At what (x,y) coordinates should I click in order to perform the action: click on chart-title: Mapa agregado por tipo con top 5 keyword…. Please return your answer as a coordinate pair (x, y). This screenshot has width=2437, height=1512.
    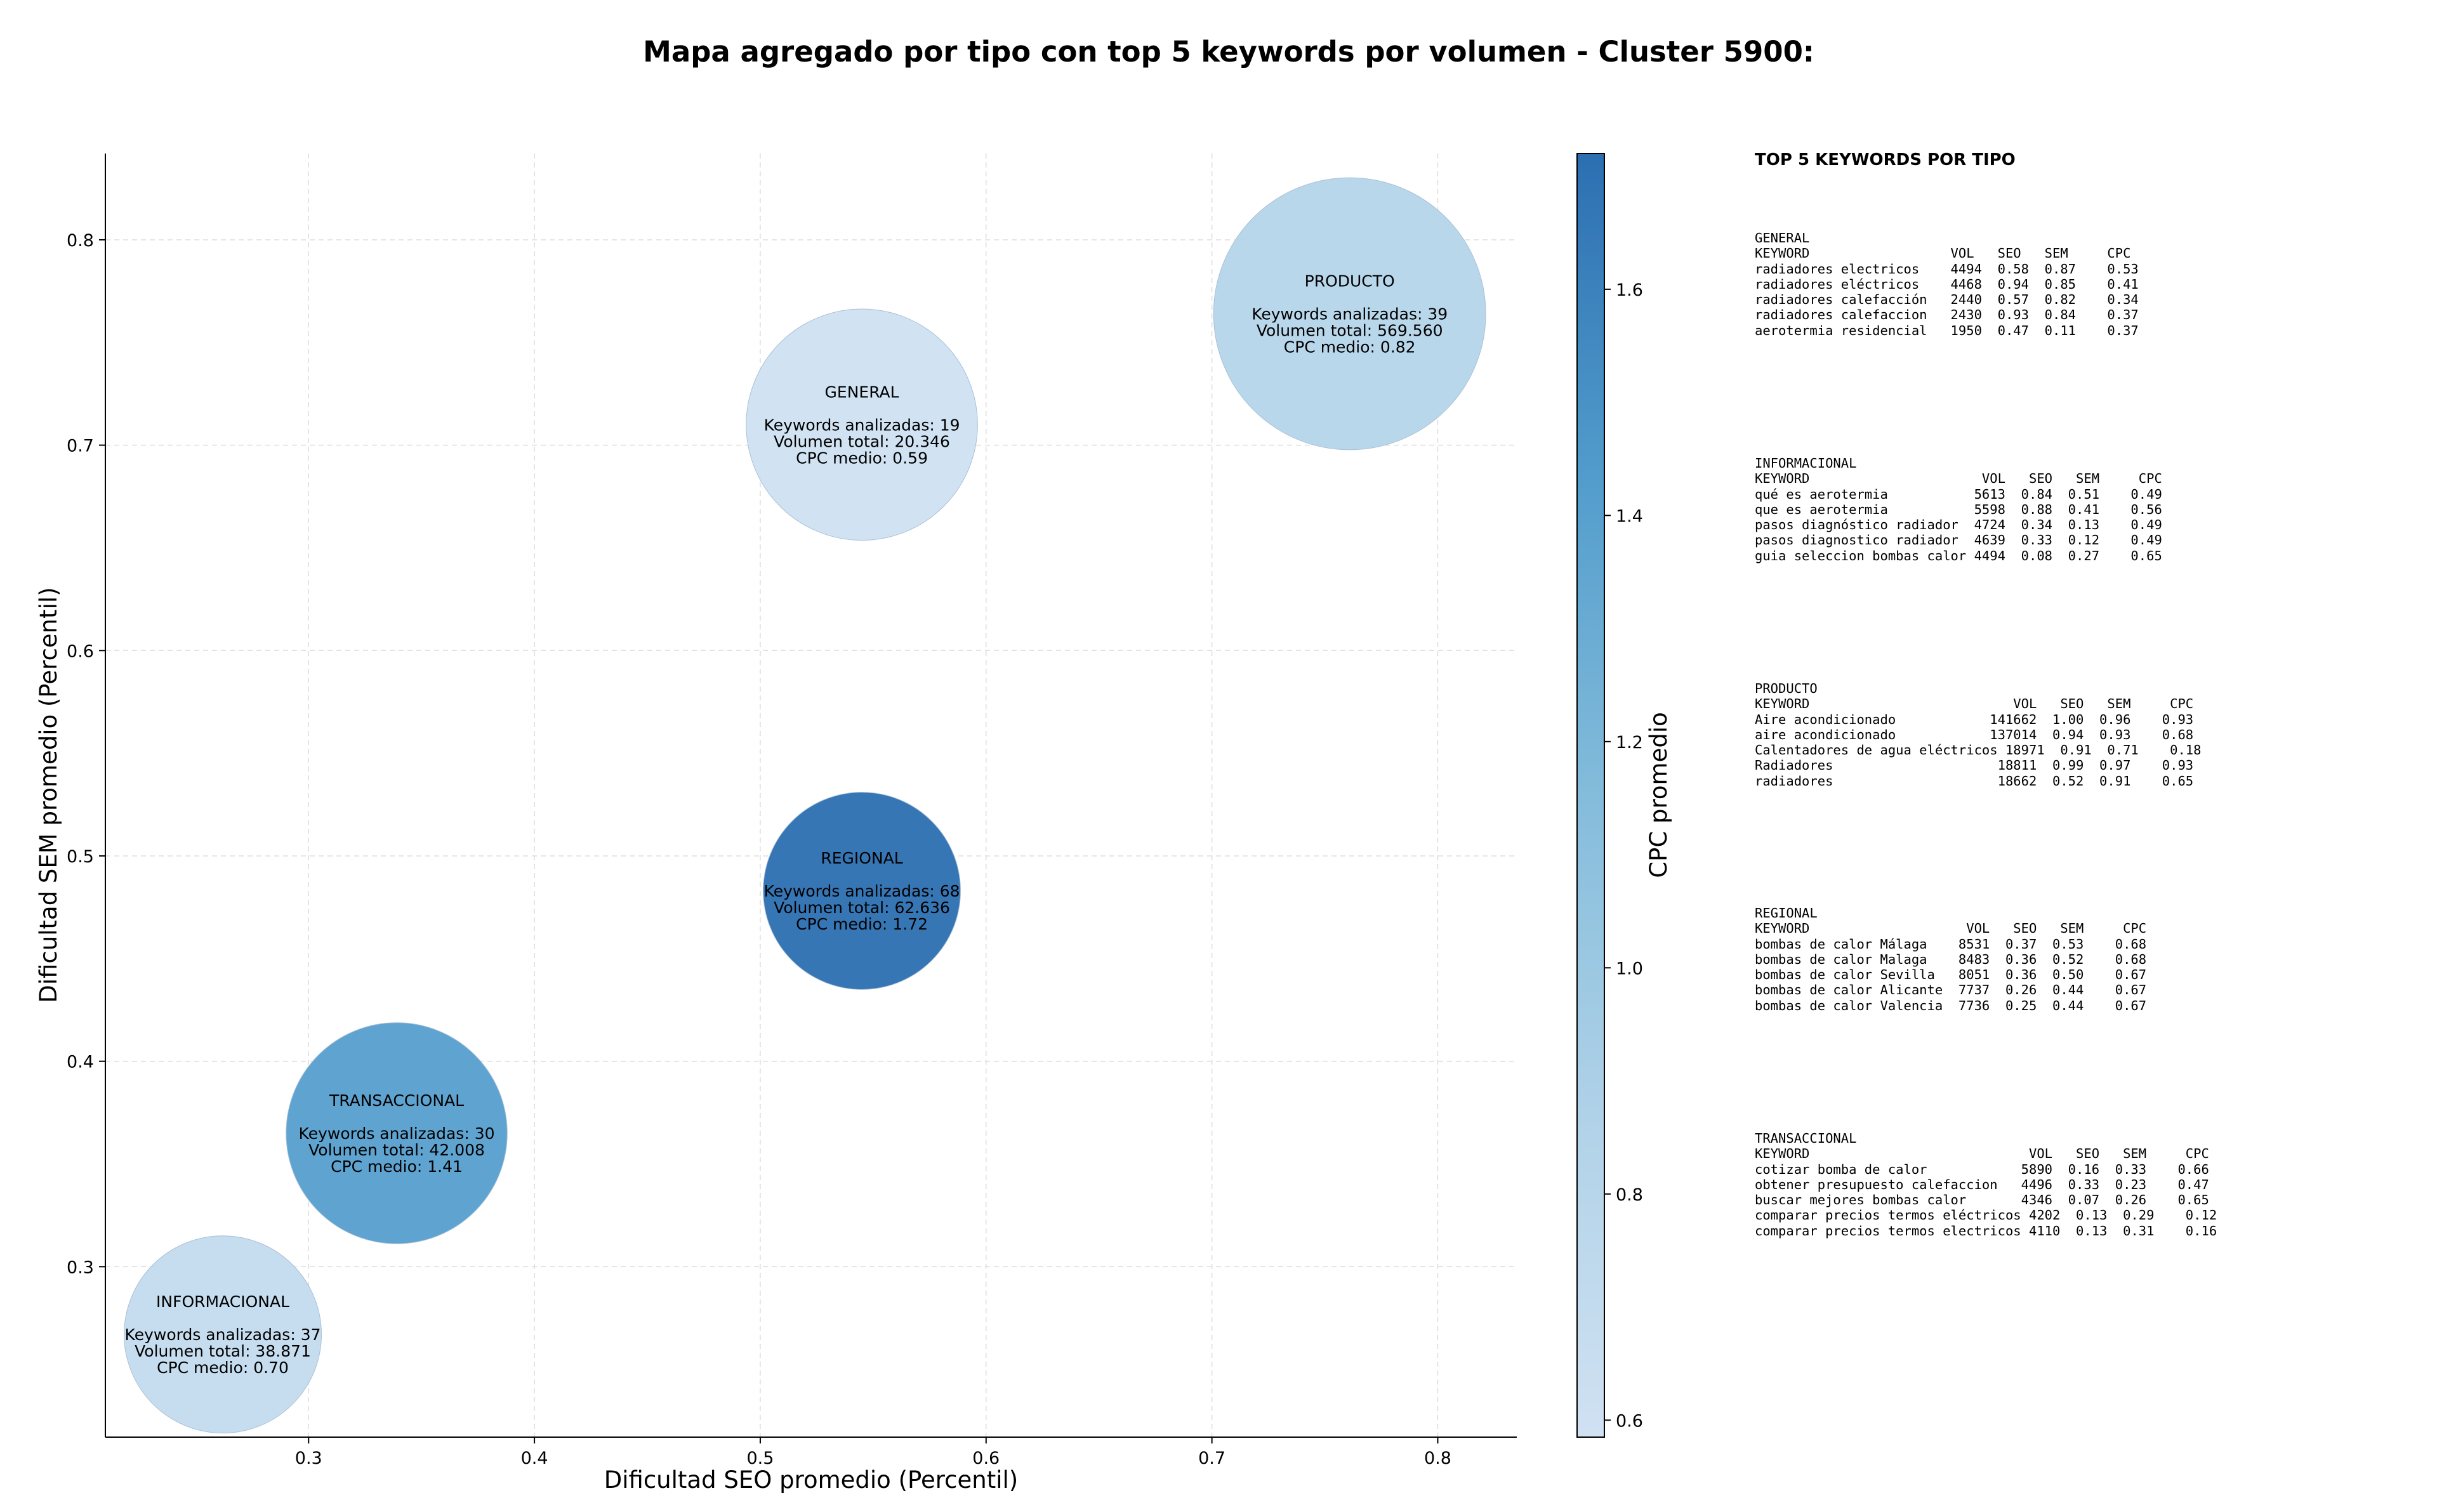
    Looking at the image, I should click on (1228, 52).